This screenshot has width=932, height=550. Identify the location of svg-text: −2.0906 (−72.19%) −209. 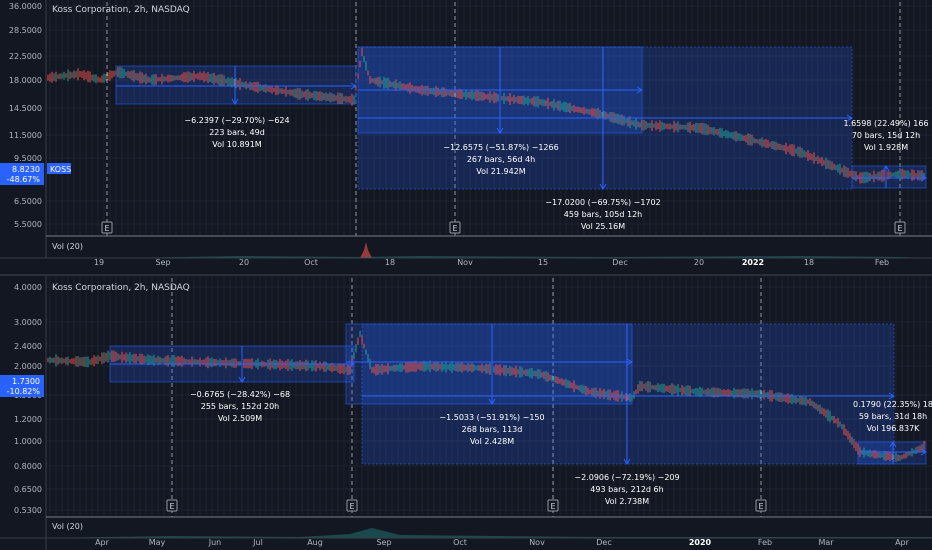
(626, 477).